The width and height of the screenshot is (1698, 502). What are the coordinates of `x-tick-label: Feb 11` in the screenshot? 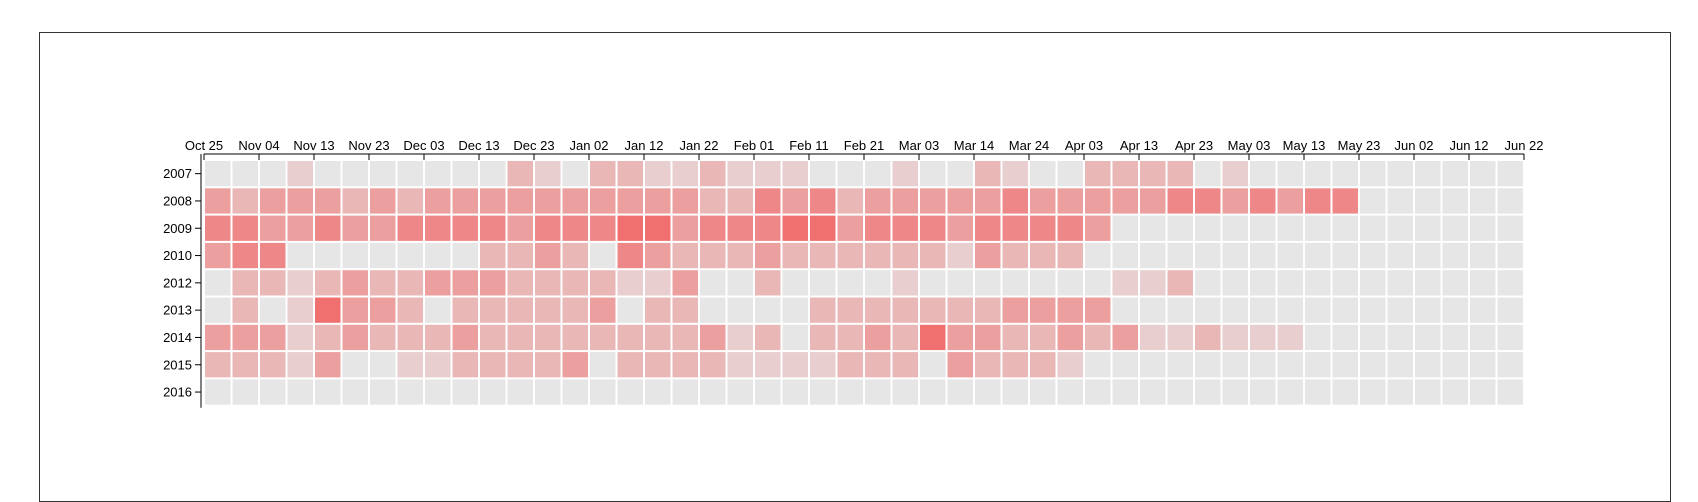 It's located at (809, 145).